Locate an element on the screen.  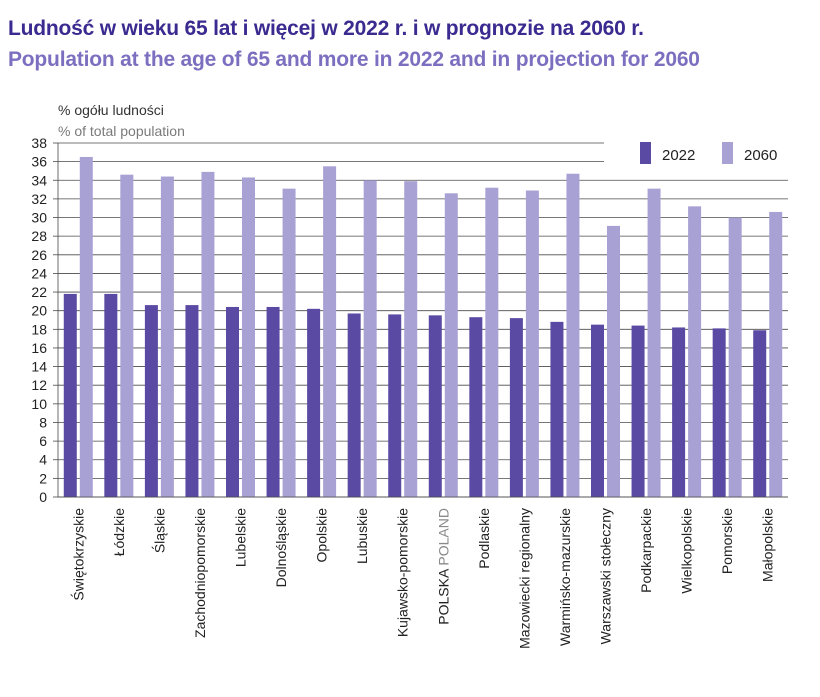
x-category-label-polish: Śląskie is located at coordinates (158, 530).